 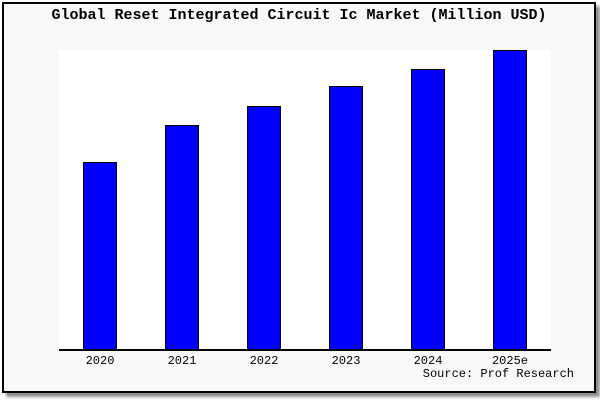 I want to click on x-tick-label-2025e: 2025e, so click(x=509, y=361).